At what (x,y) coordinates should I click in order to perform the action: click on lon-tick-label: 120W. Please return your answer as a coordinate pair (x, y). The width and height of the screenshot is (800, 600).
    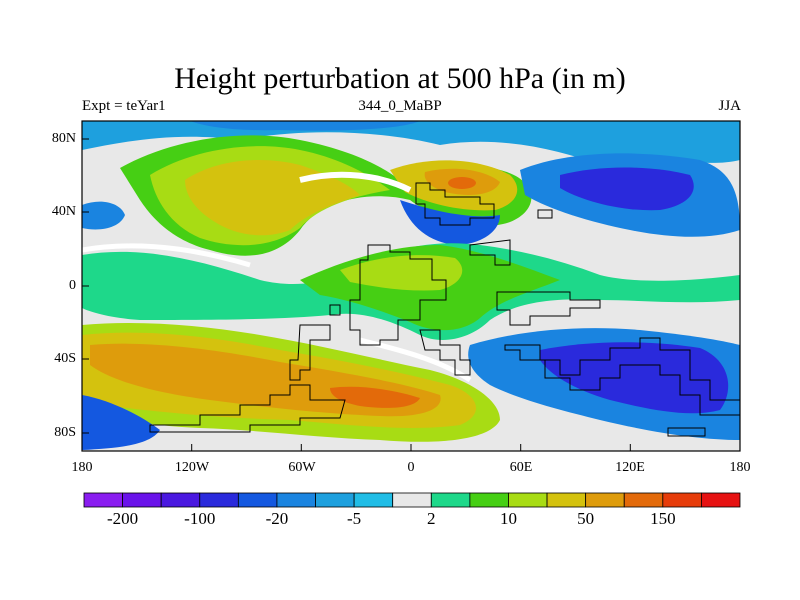
    Looking at the image, I should click on (192, 467).